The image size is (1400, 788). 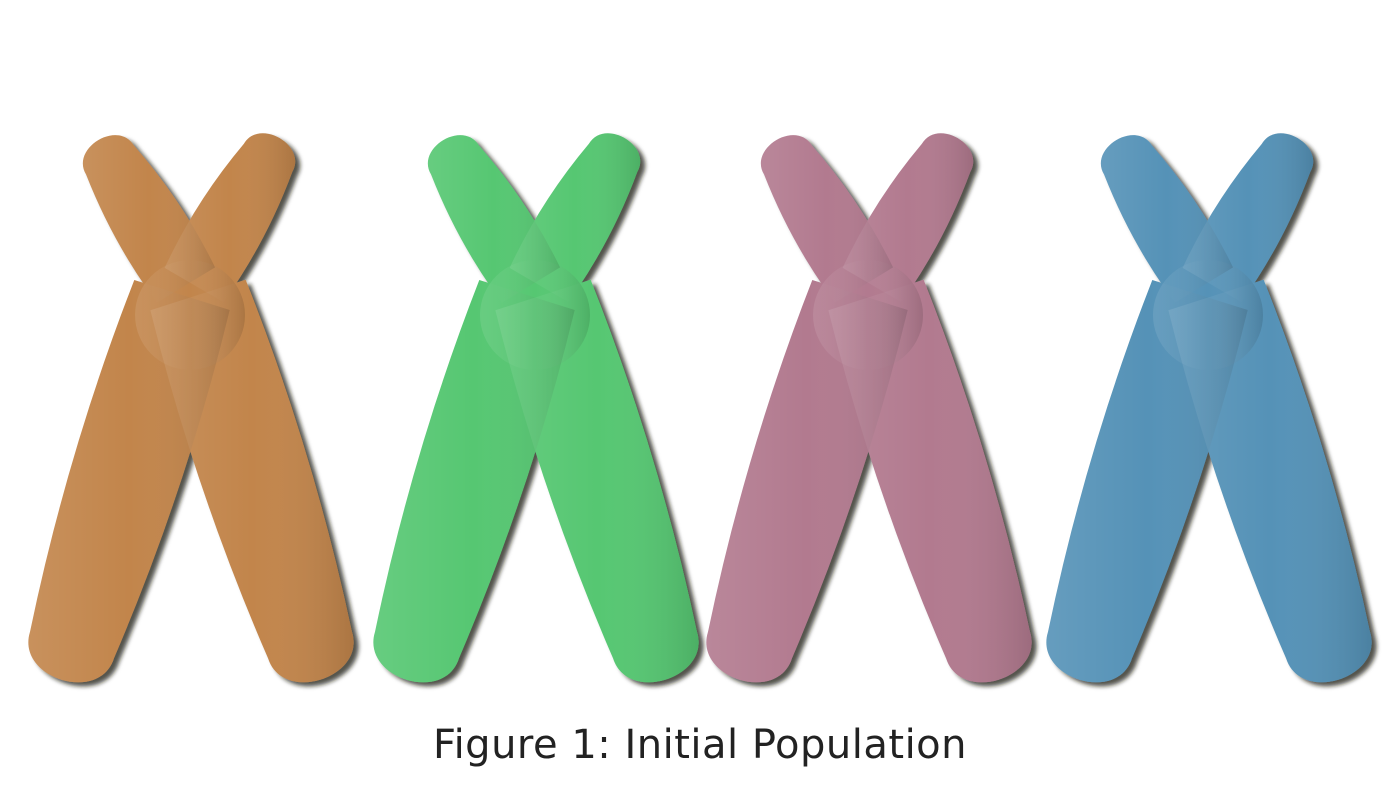 What do you see at coordinates (930, 481) in the screenshot?
I see `chromosome-pink-arm-4-shading` at bounding box center [930, 481].